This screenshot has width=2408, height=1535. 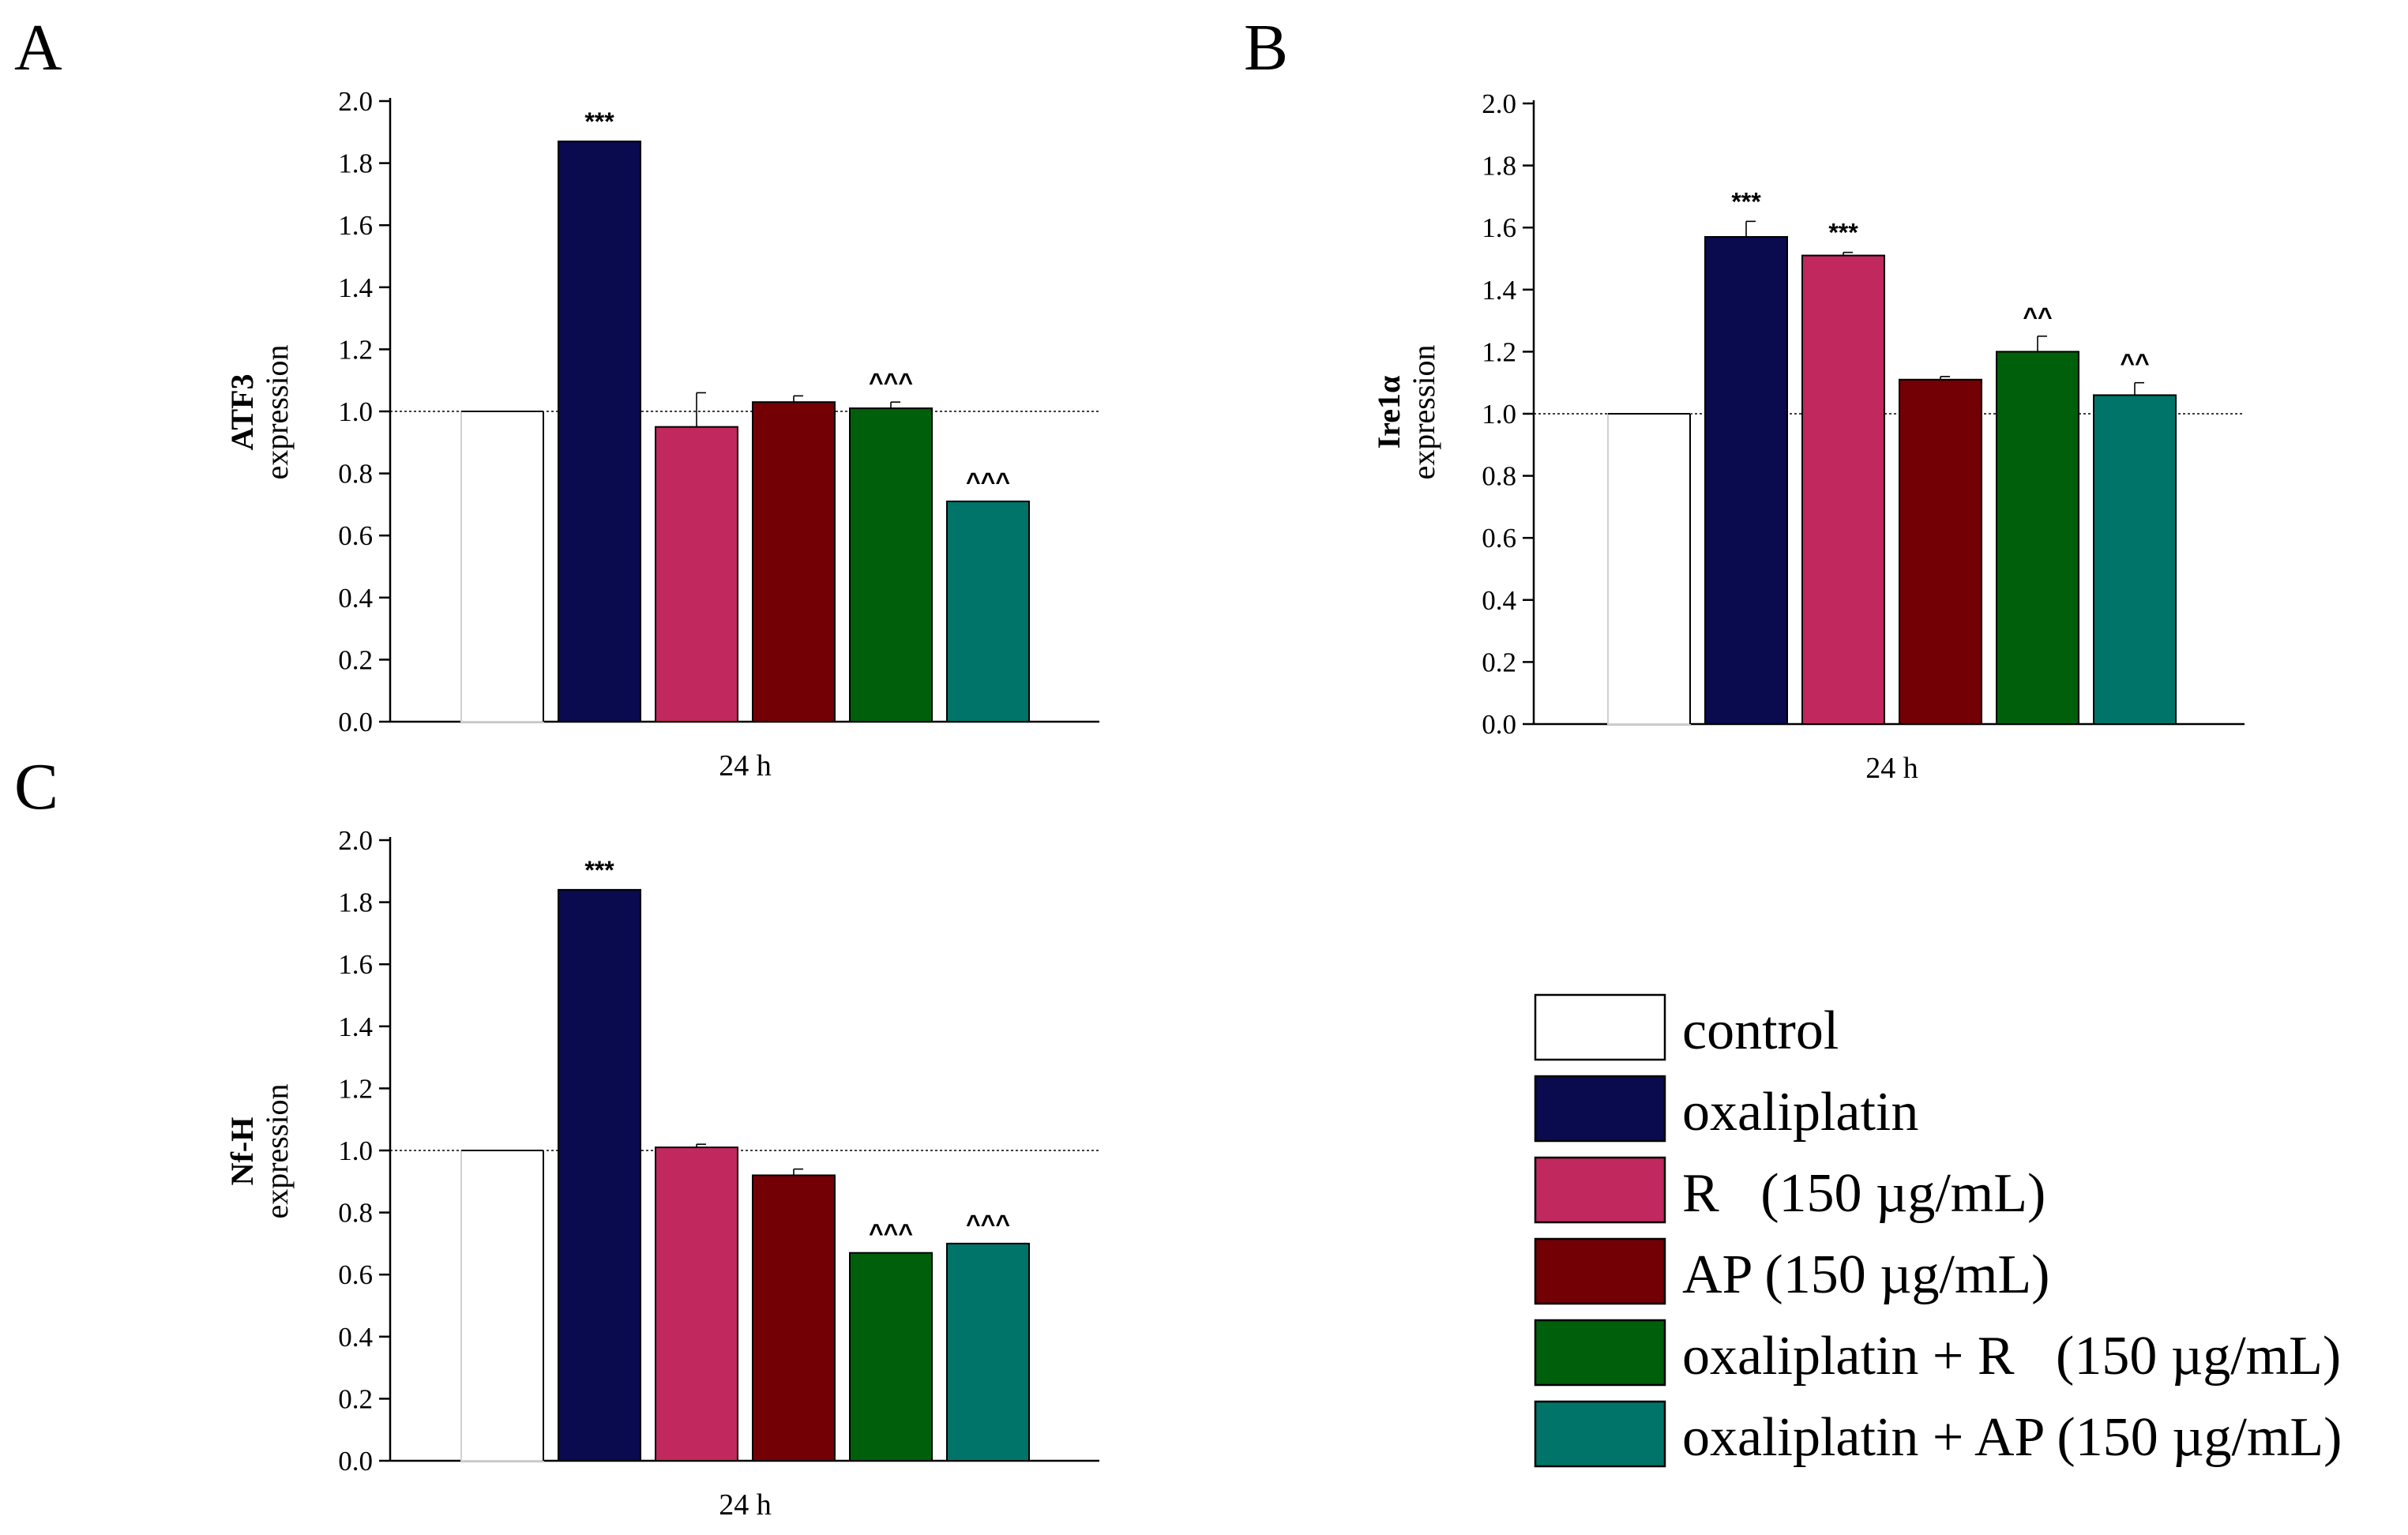 What do you see at coordinates (1389, 413) in the screenshot?
I see `y-axis-label-gene: Ire1α` at bounding box center [1389, 413].